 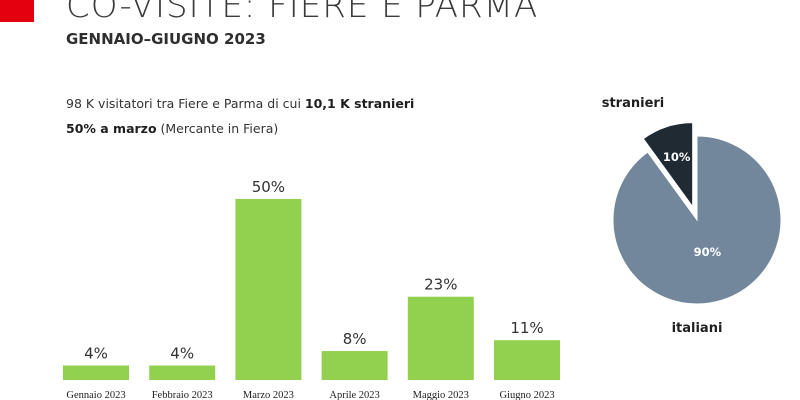 I want to click on pie-category-label: italiani, so click(x=697, y=328).